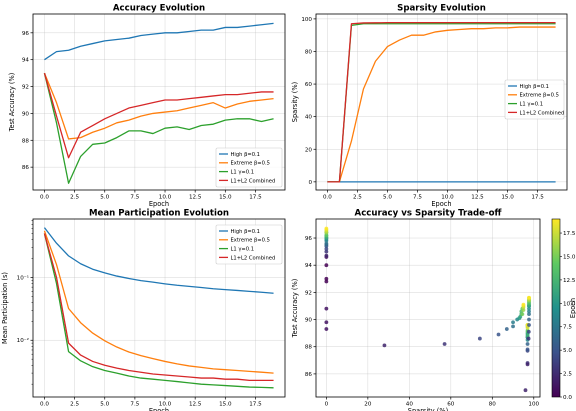 The height and width of the screenshot is (411, 576). Describe the element at coordinates (310, 183) in the screenshot. I see `y-tick-label: 0` at that location.